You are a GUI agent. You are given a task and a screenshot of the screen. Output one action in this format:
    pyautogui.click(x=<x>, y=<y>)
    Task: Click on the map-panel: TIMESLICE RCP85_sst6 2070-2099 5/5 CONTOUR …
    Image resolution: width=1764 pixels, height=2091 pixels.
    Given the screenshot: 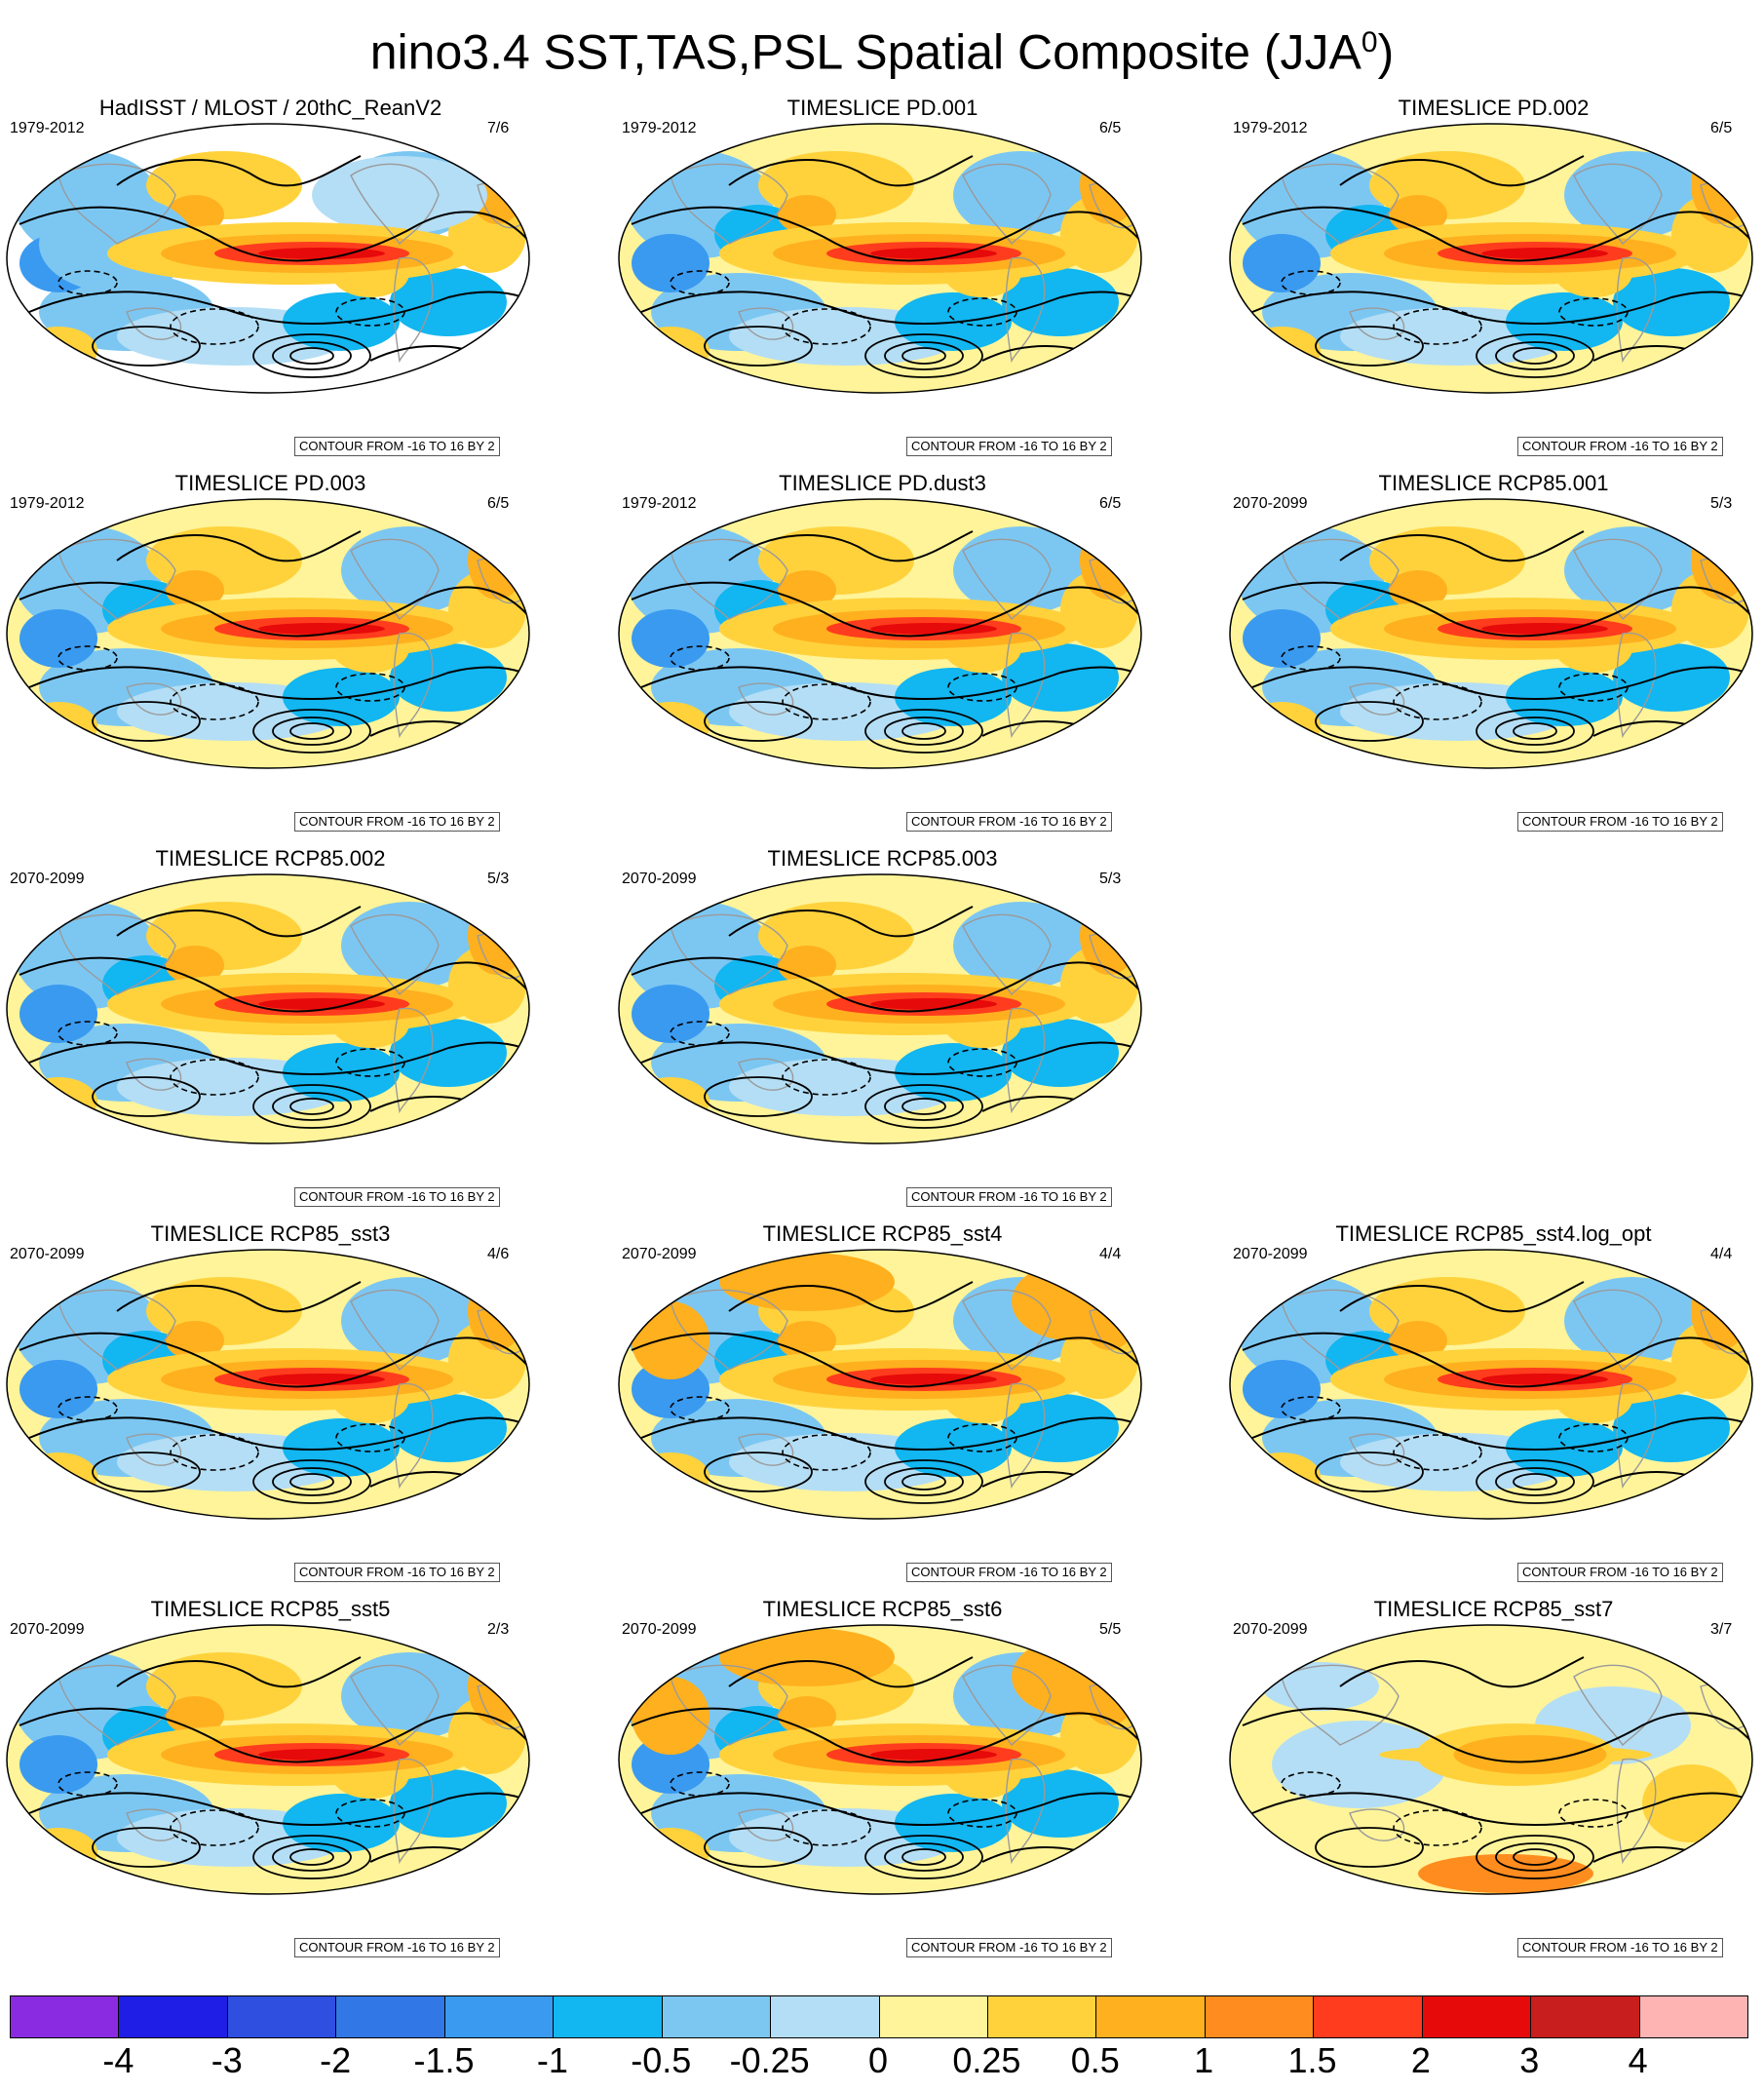 What is the action you would take?
    pyautogui.click(x=904, y=1778)
    